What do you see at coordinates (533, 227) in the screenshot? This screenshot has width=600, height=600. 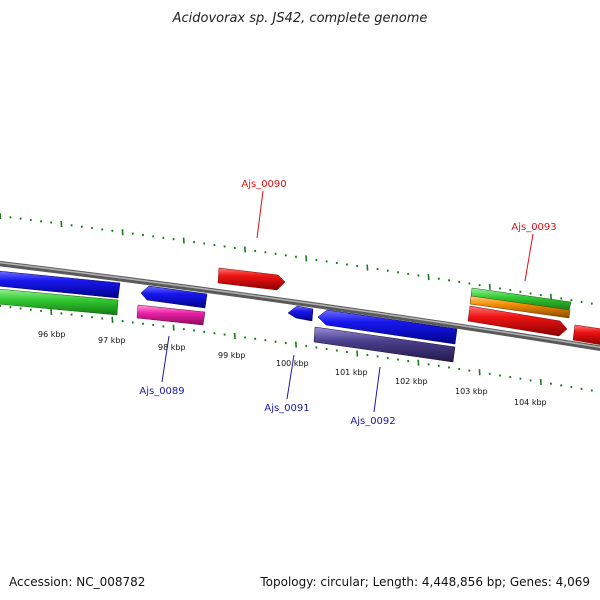 I see `gene-label-ajs-0093: Ajs_0093` at bounding box center [533, 227].